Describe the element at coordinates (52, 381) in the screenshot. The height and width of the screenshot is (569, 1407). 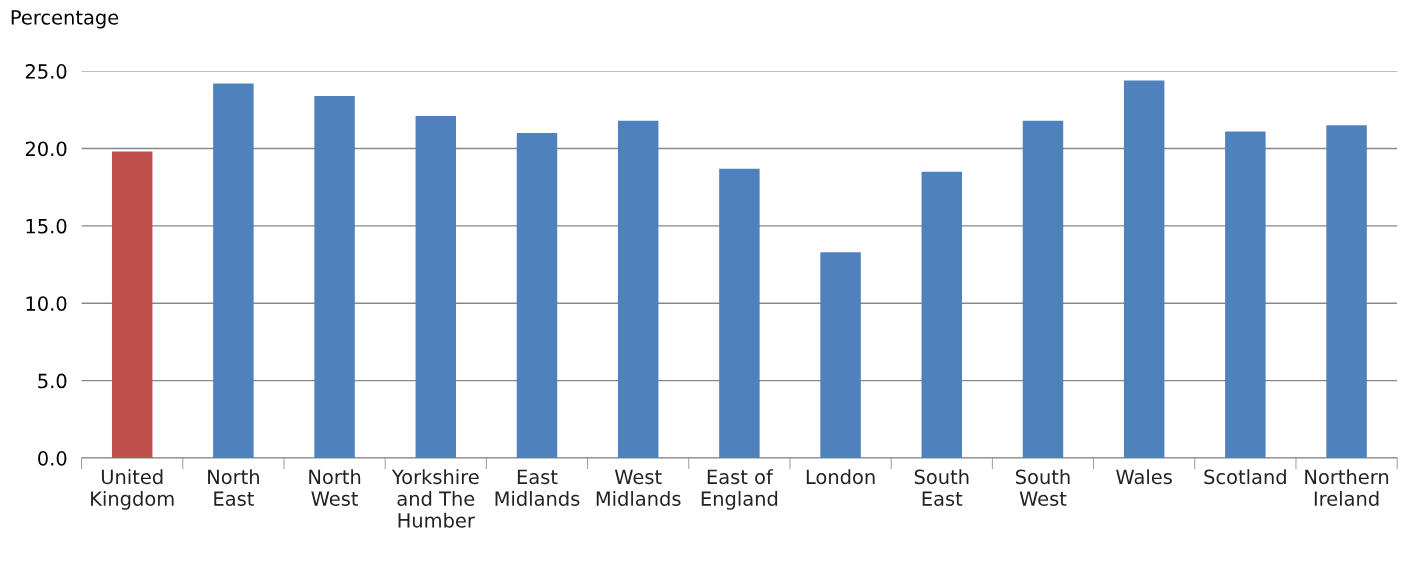
I see `y-tick-label: 5.0` at that location.